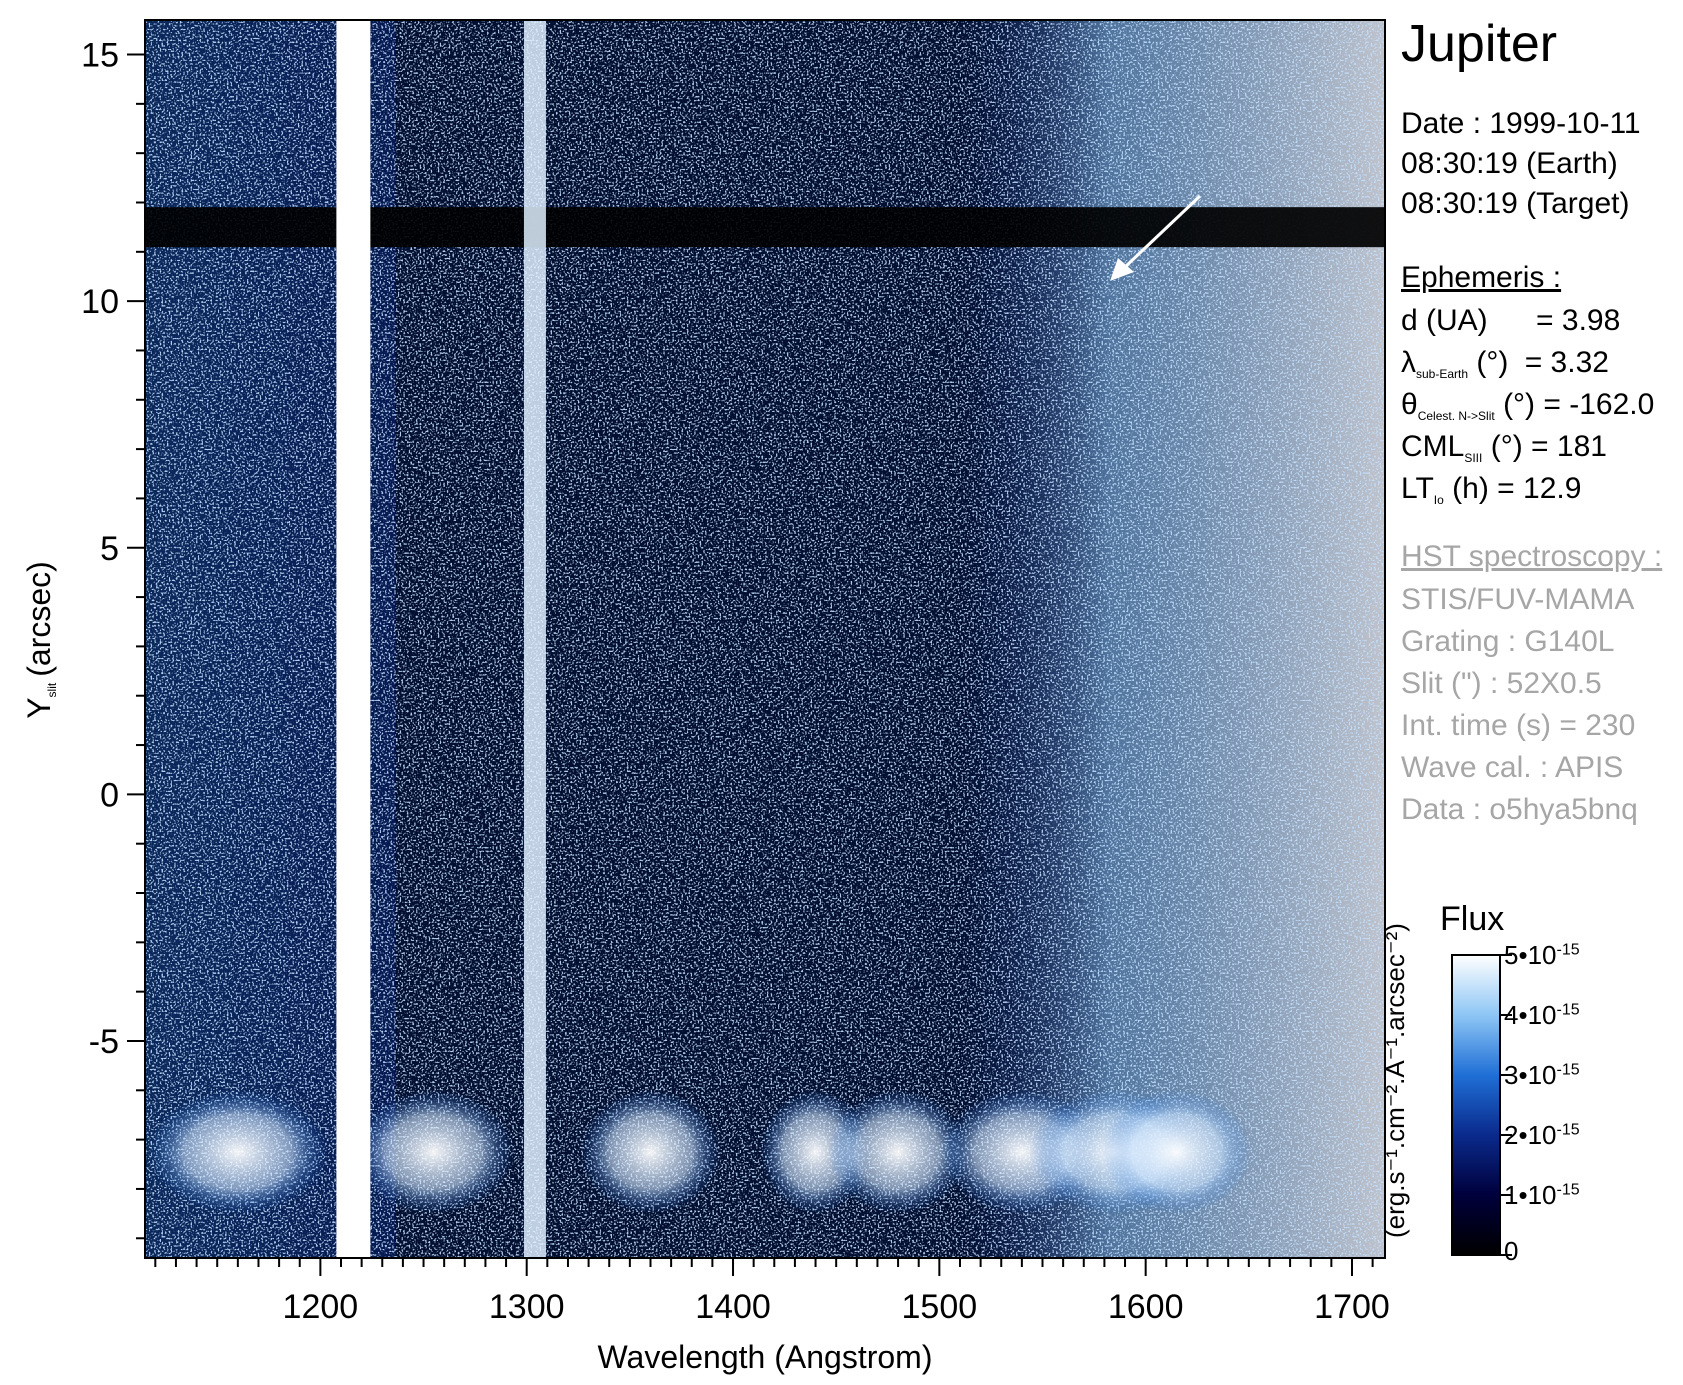  Describe the element at coordinates (1162, 232) in the screenshot. I see `arrow-shaft` at that location.